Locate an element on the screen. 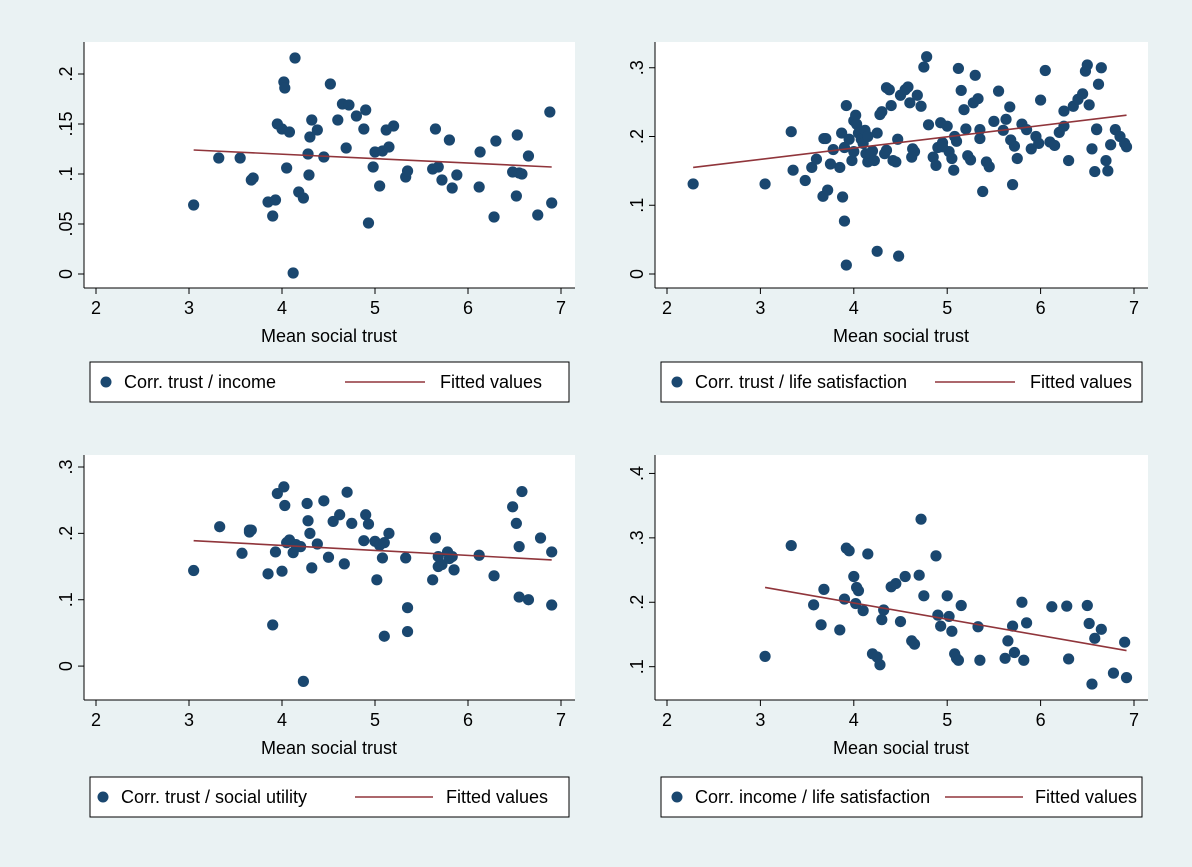 The image size is (1192, 867). plot-area is located at coordinates (329, 577).